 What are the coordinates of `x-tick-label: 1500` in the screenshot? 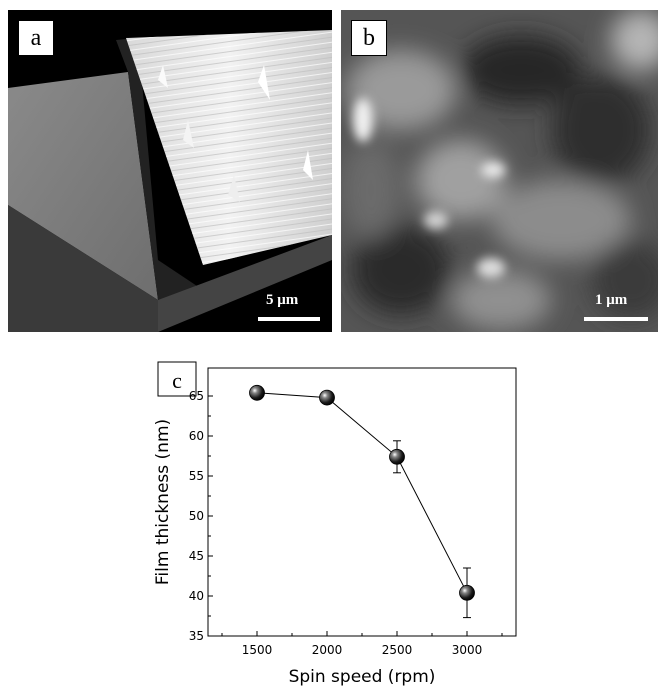 It's located at (257, 650).